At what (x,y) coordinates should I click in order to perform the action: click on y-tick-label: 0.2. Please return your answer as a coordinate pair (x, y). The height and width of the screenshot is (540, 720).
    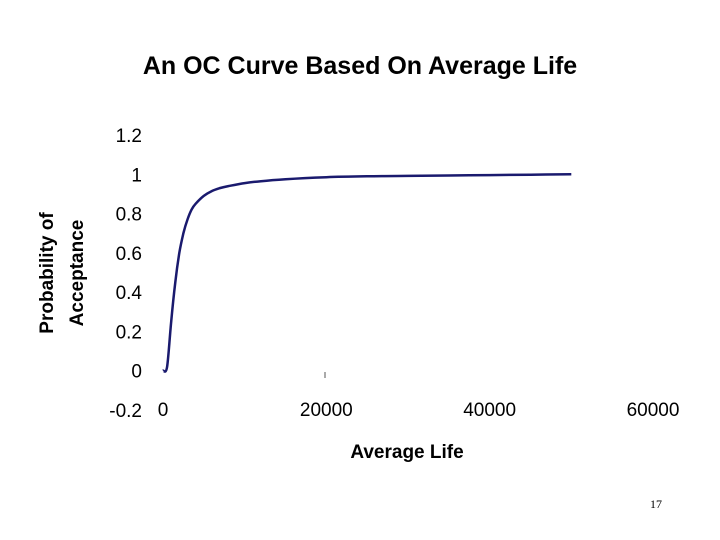
    Looking at the image, I should click on (129, 332).